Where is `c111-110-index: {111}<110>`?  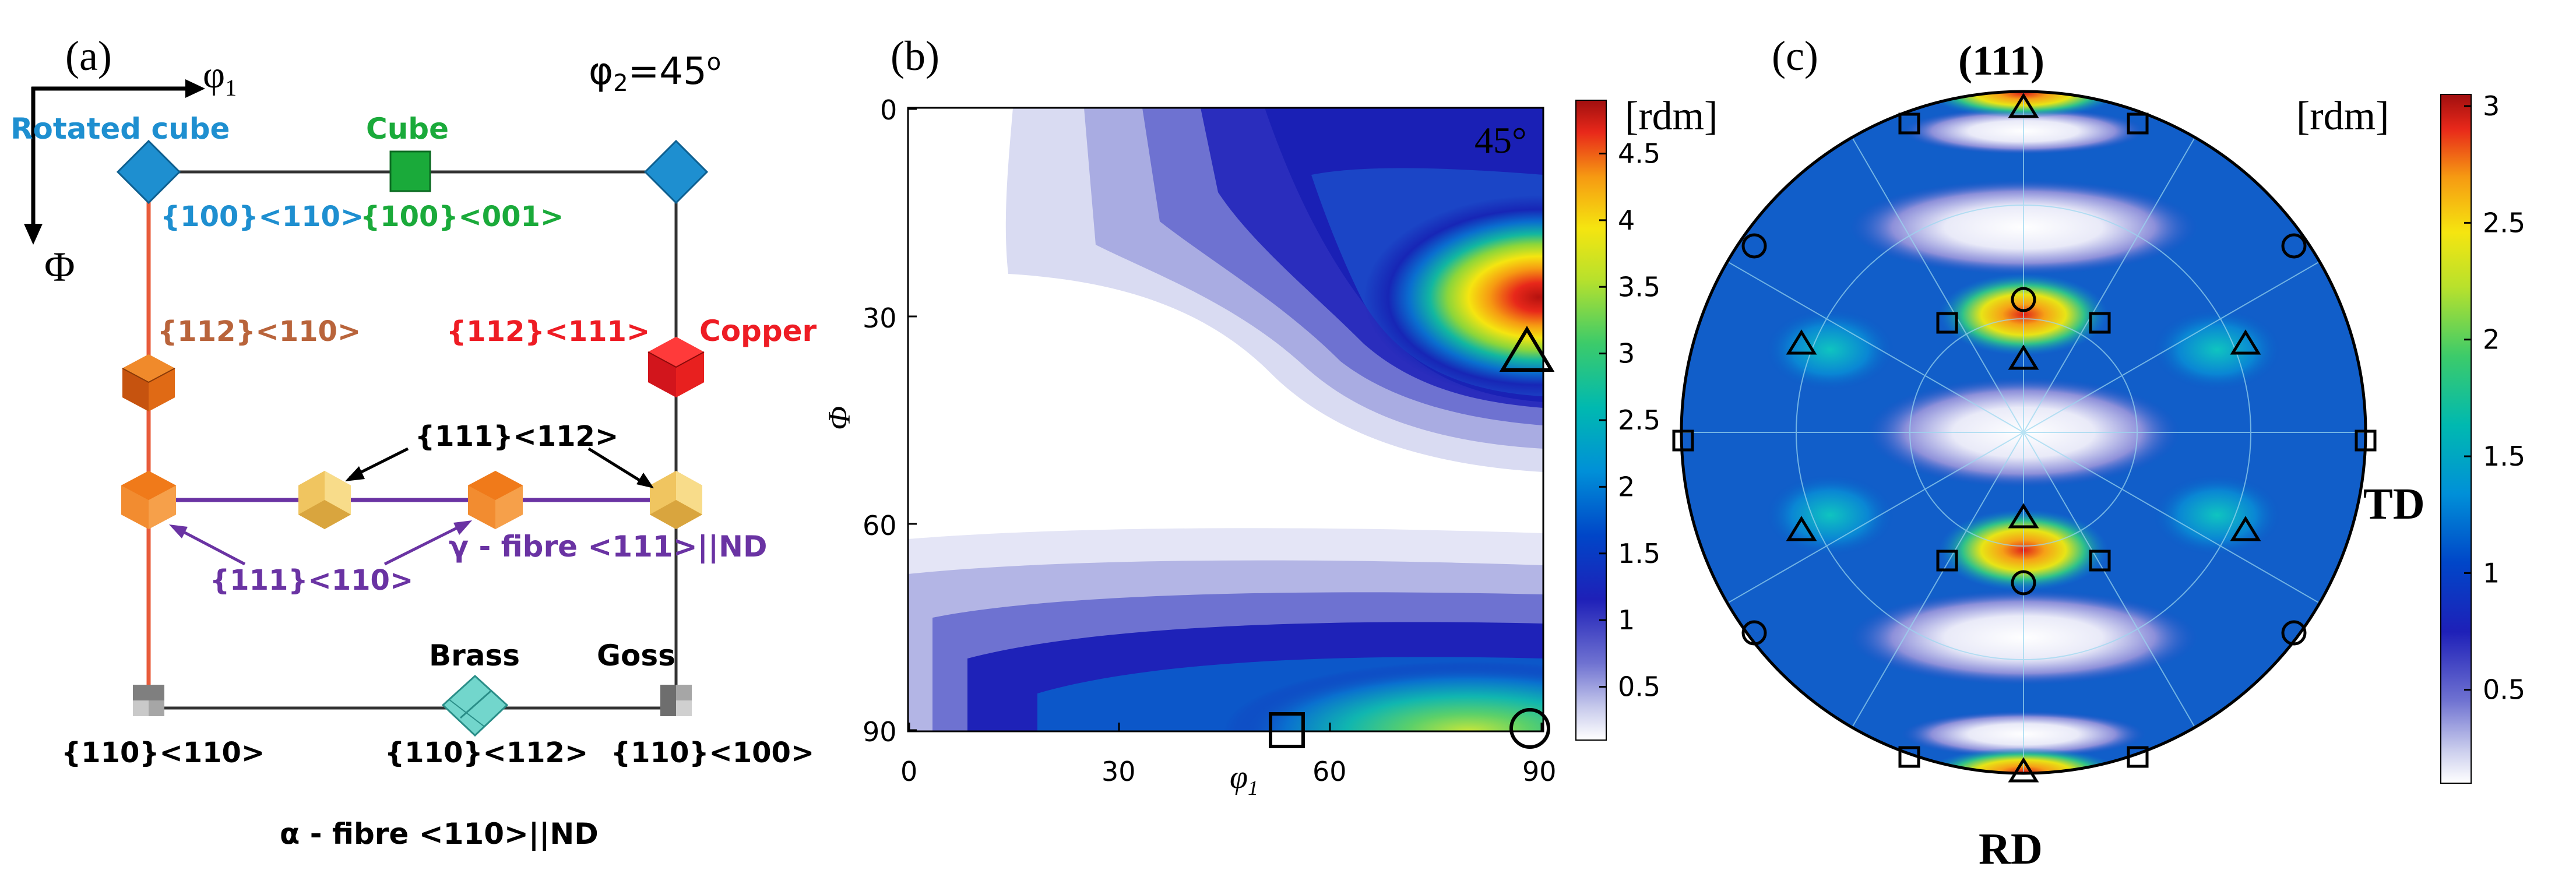 c111-110-index: {111}<110> is located at coordinates (312, 581).